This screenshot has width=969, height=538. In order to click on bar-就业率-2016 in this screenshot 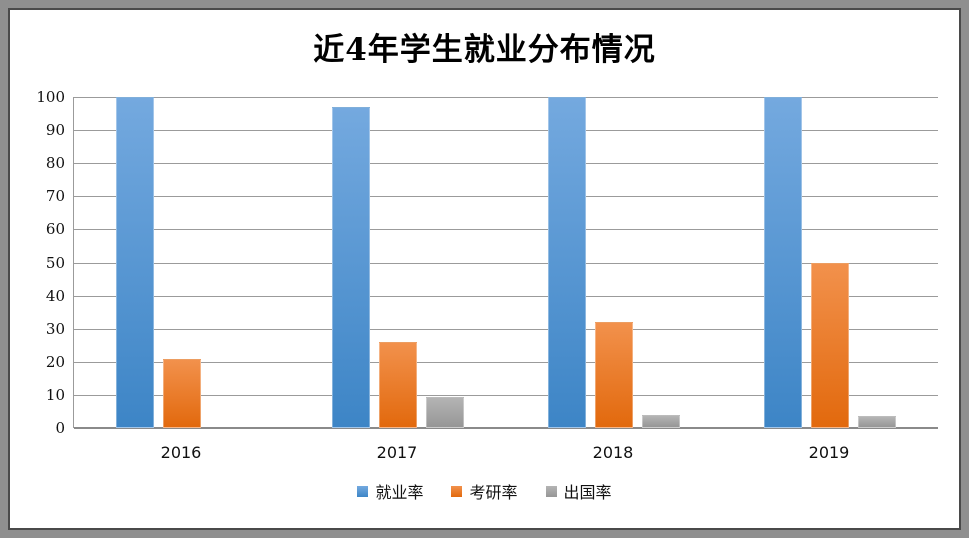, I will do `click(135, 262)`.